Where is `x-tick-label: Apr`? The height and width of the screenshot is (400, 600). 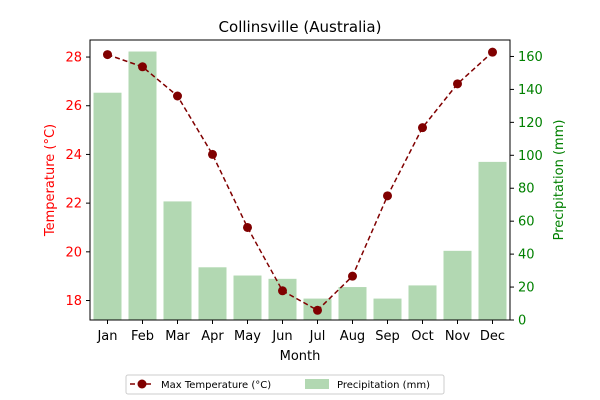
x-tick-label: Apr is located at coordinates (212, 336).